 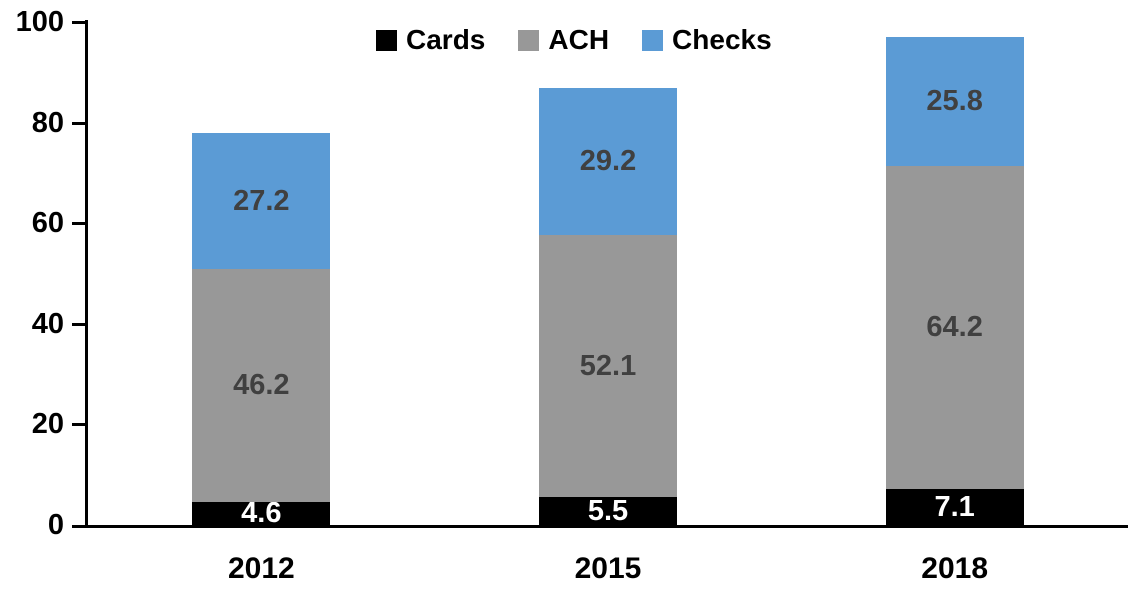 I want to click on bar-segment-checks-2018: 25.8, so click(x=954, y=101).